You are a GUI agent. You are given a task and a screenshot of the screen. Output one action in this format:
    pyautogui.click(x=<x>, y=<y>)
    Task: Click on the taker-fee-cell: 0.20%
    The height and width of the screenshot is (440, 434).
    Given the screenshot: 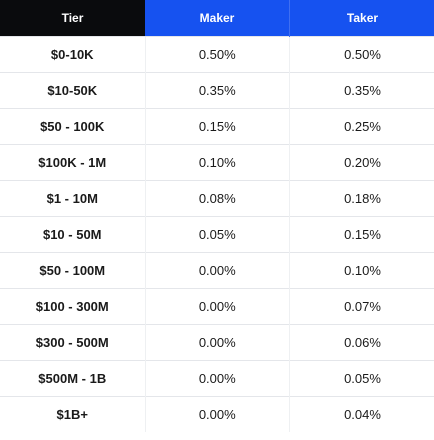 What is the action you would take?
    pyautogui.click(x=361, y=162)
    